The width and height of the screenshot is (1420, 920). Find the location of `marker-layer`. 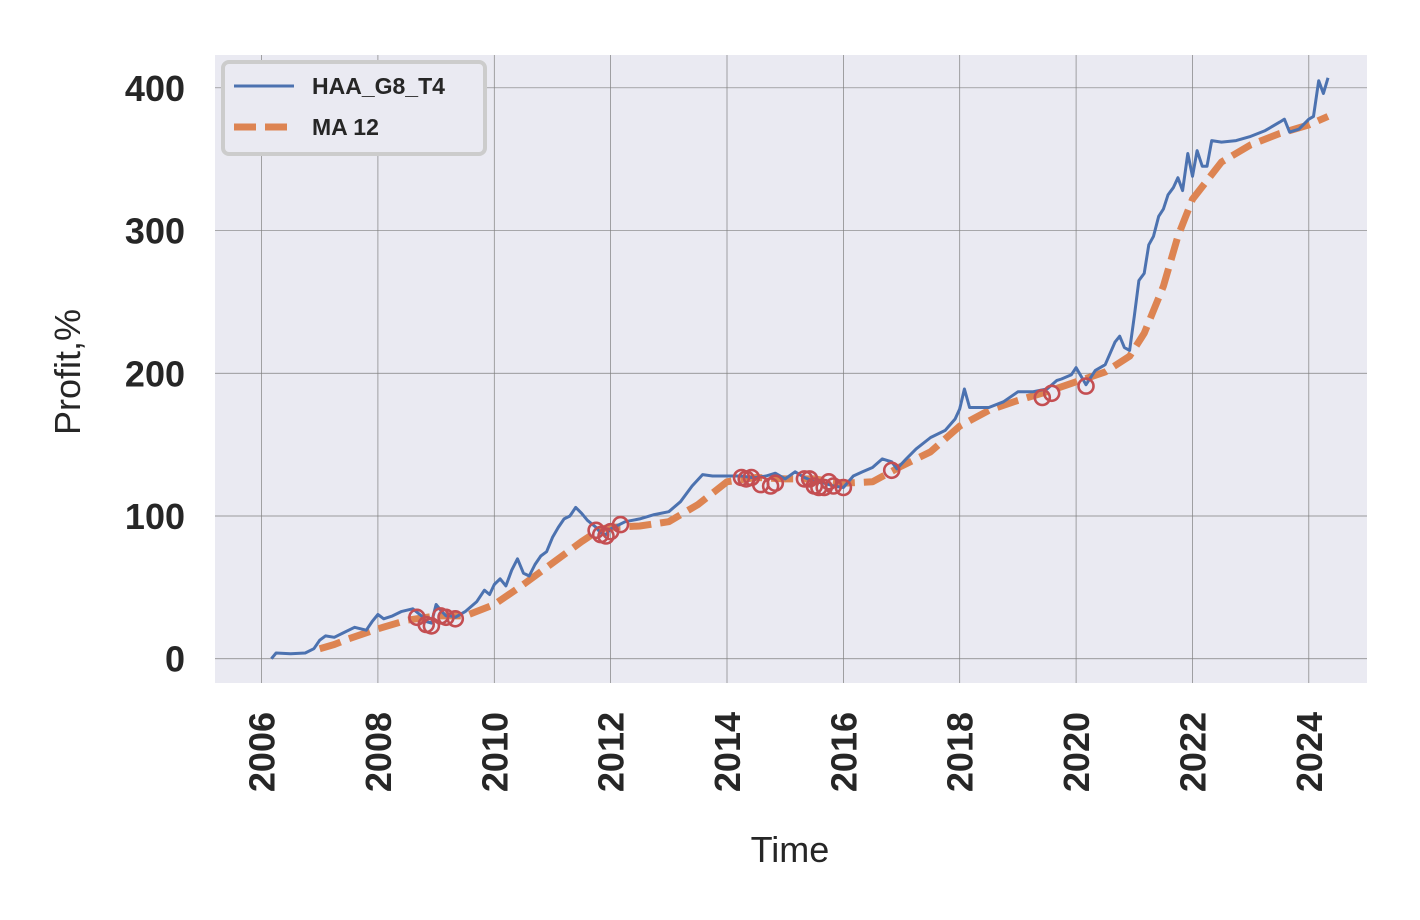

marker-layer is located at coordinates (751, 506).